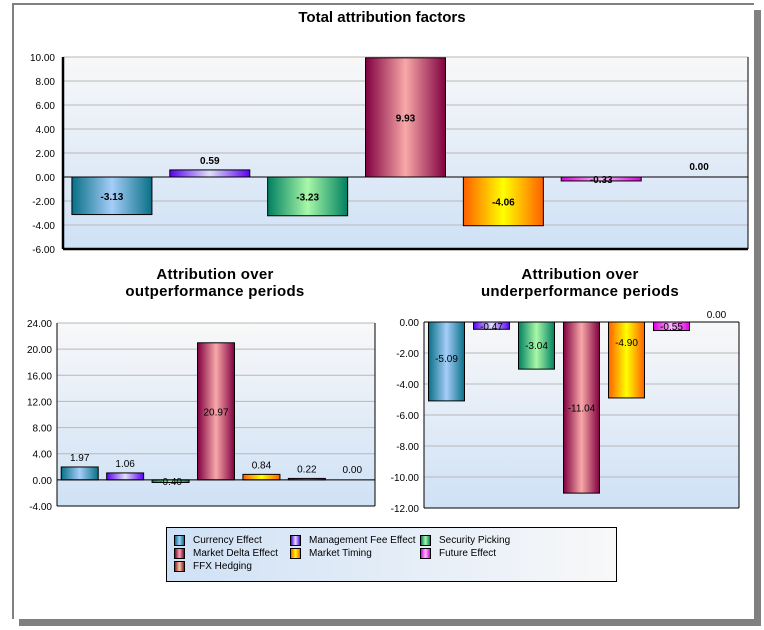  I want to click on data-label: 9.93, so click(406, 118).